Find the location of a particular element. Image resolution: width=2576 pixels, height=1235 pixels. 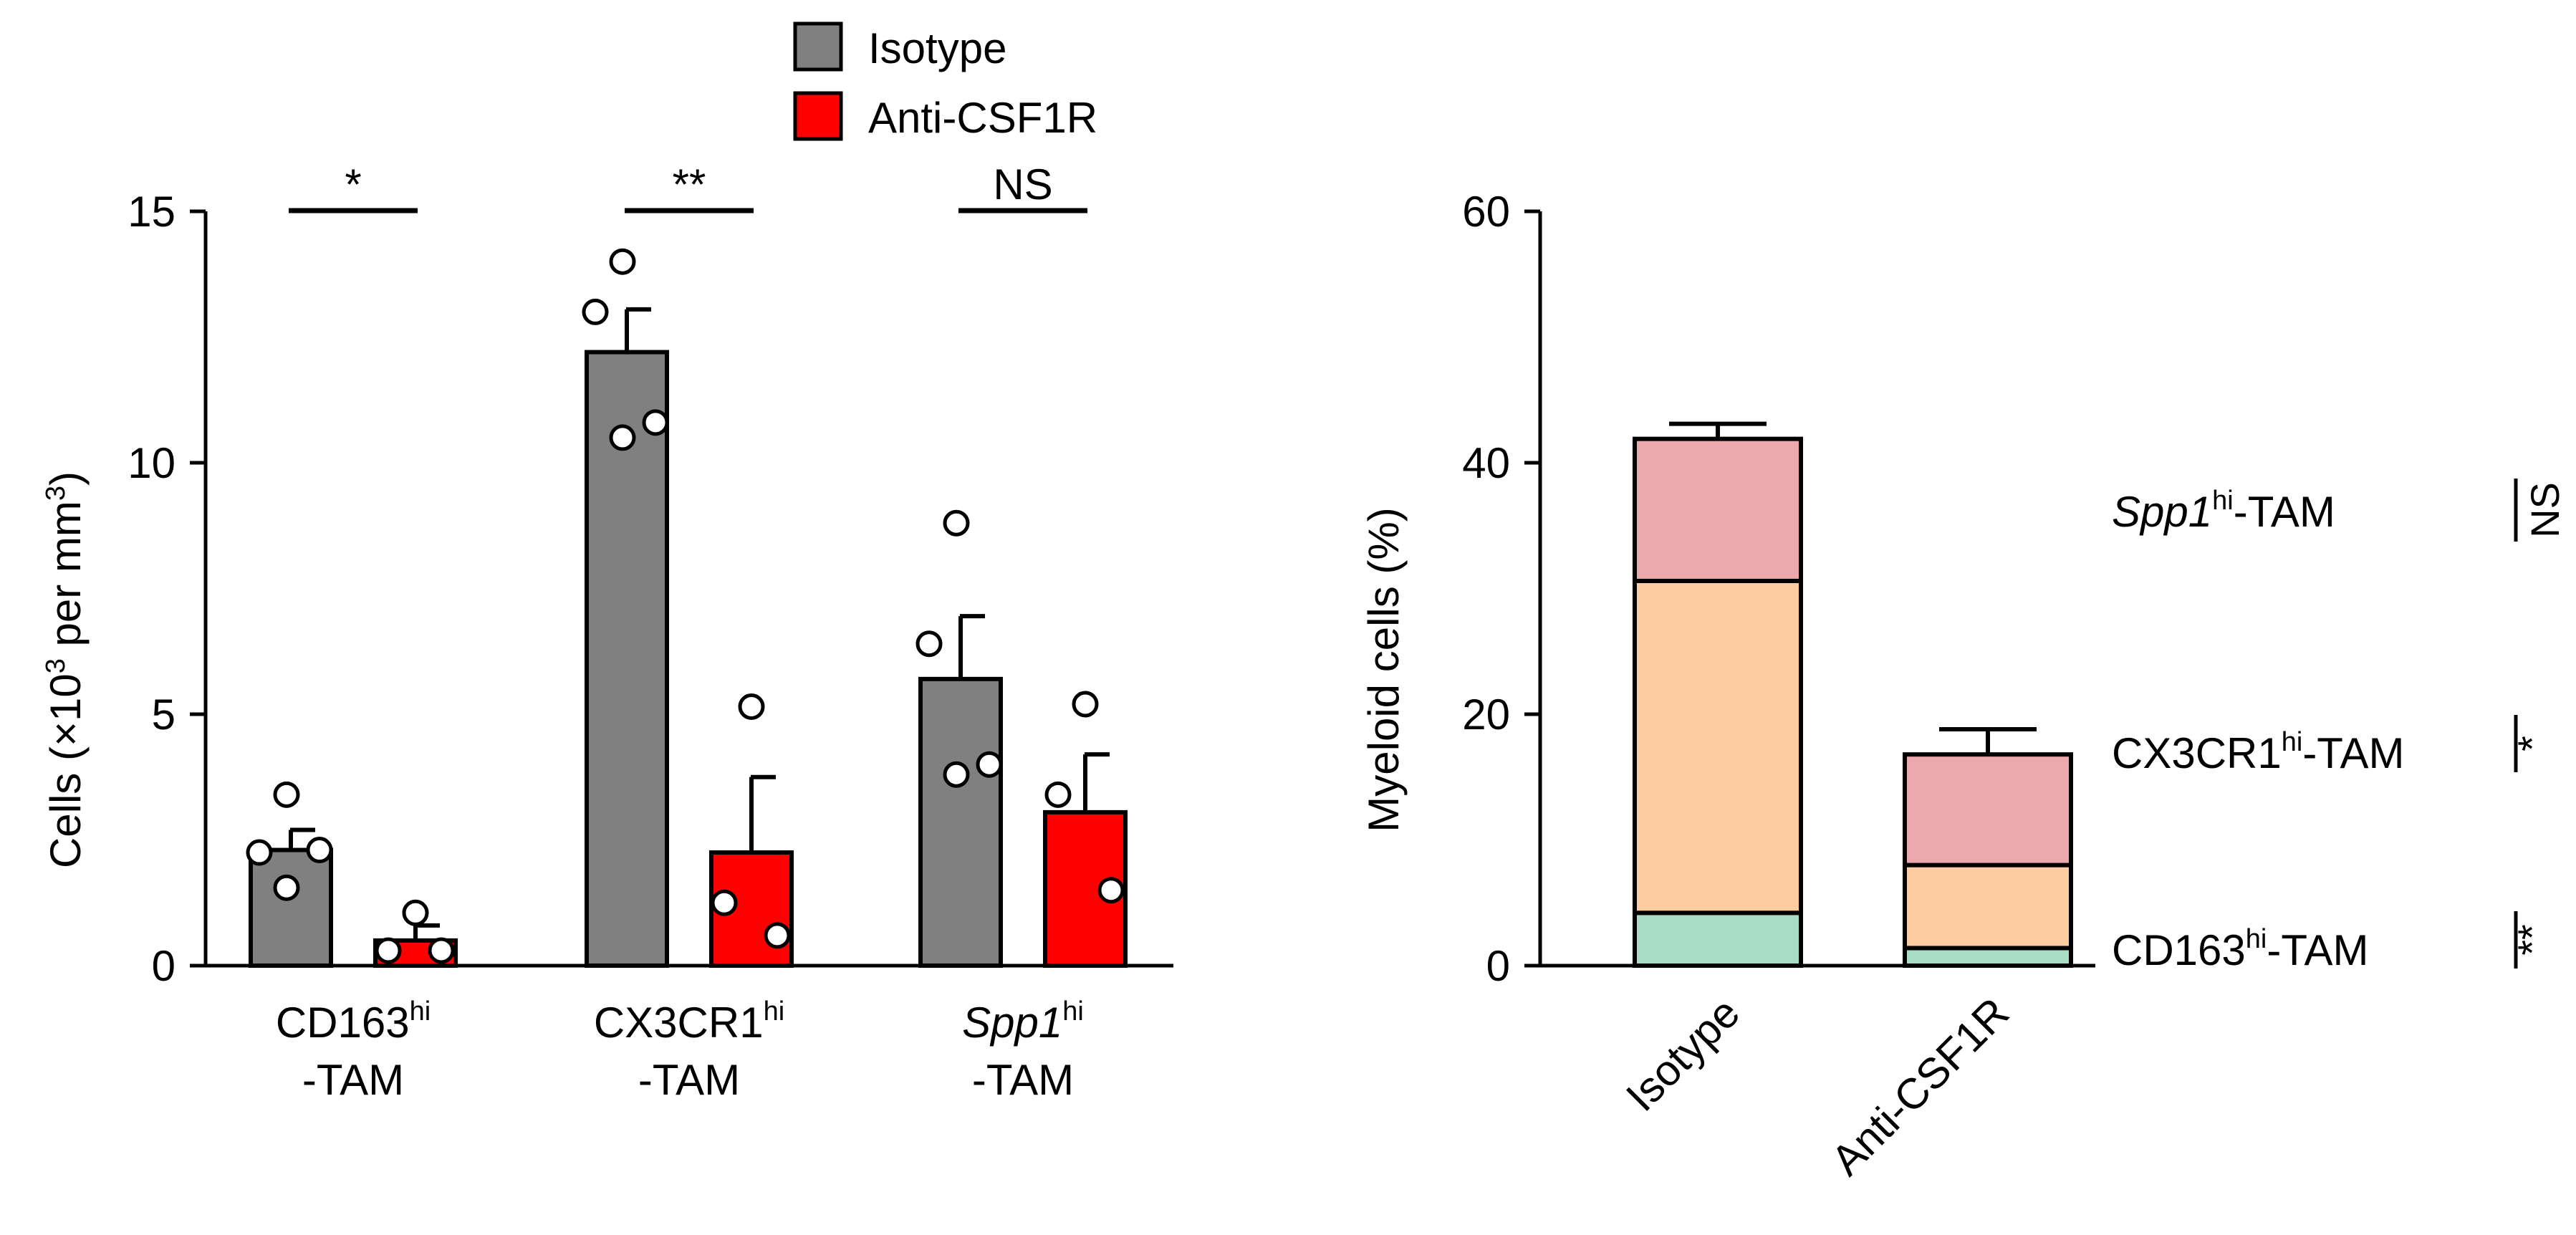

sig-label-2: NS is located at coordinates (1023, 184).